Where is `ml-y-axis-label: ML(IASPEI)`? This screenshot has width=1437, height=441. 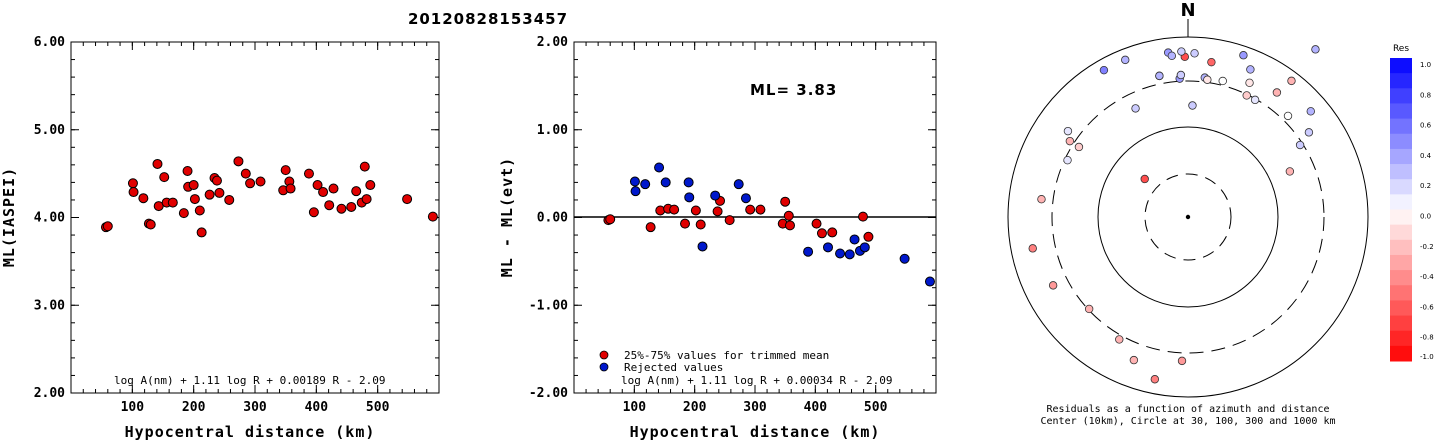
ml-y-axis-label: ML(IASPEI) is located at coordinates (9, 217).